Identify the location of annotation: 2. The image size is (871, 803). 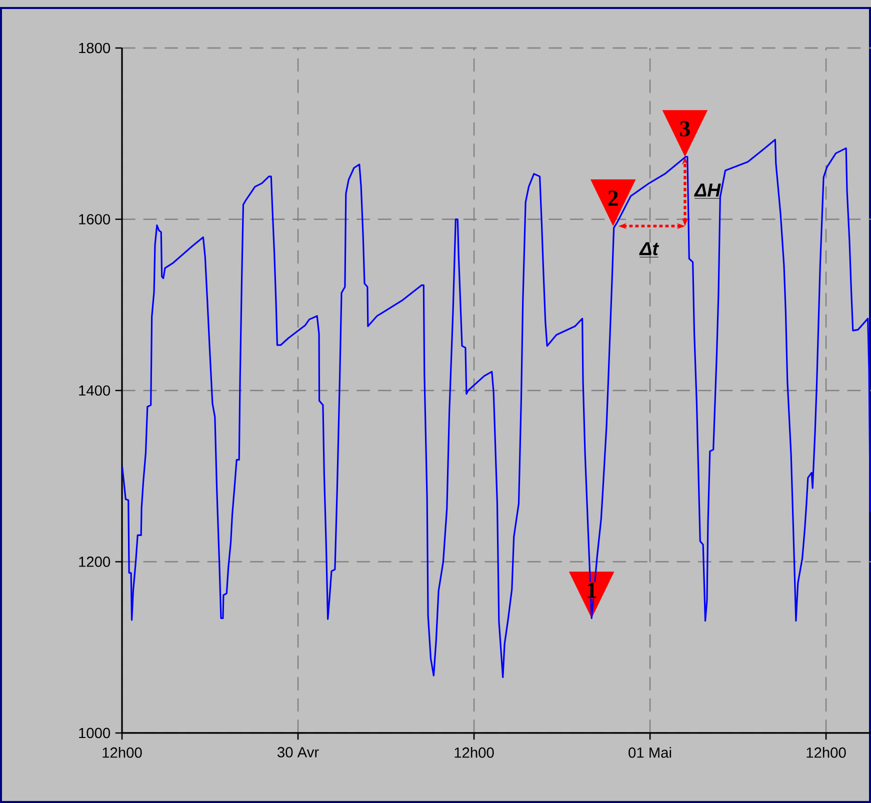
(613, 198).